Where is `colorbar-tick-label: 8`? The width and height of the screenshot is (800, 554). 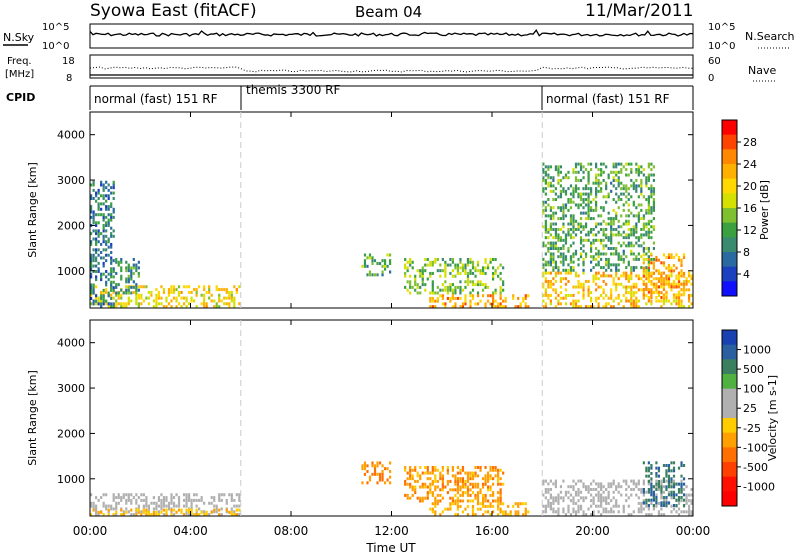
colorbar-tick-label: 8 is located at coordinates (746, 252).